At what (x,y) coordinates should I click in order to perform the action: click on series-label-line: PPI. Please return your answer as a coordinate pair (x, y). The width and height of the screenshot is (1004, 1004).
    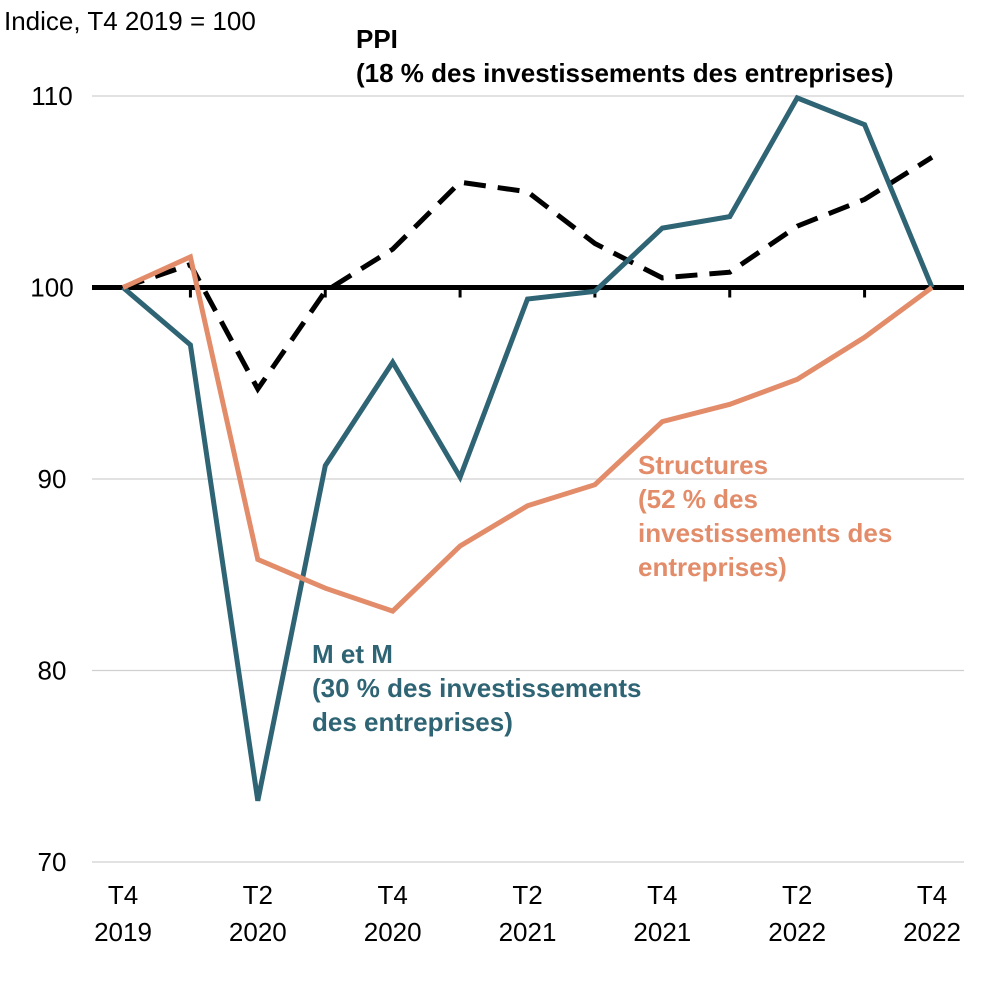
    Looking at the image, I should click on (377, 39).